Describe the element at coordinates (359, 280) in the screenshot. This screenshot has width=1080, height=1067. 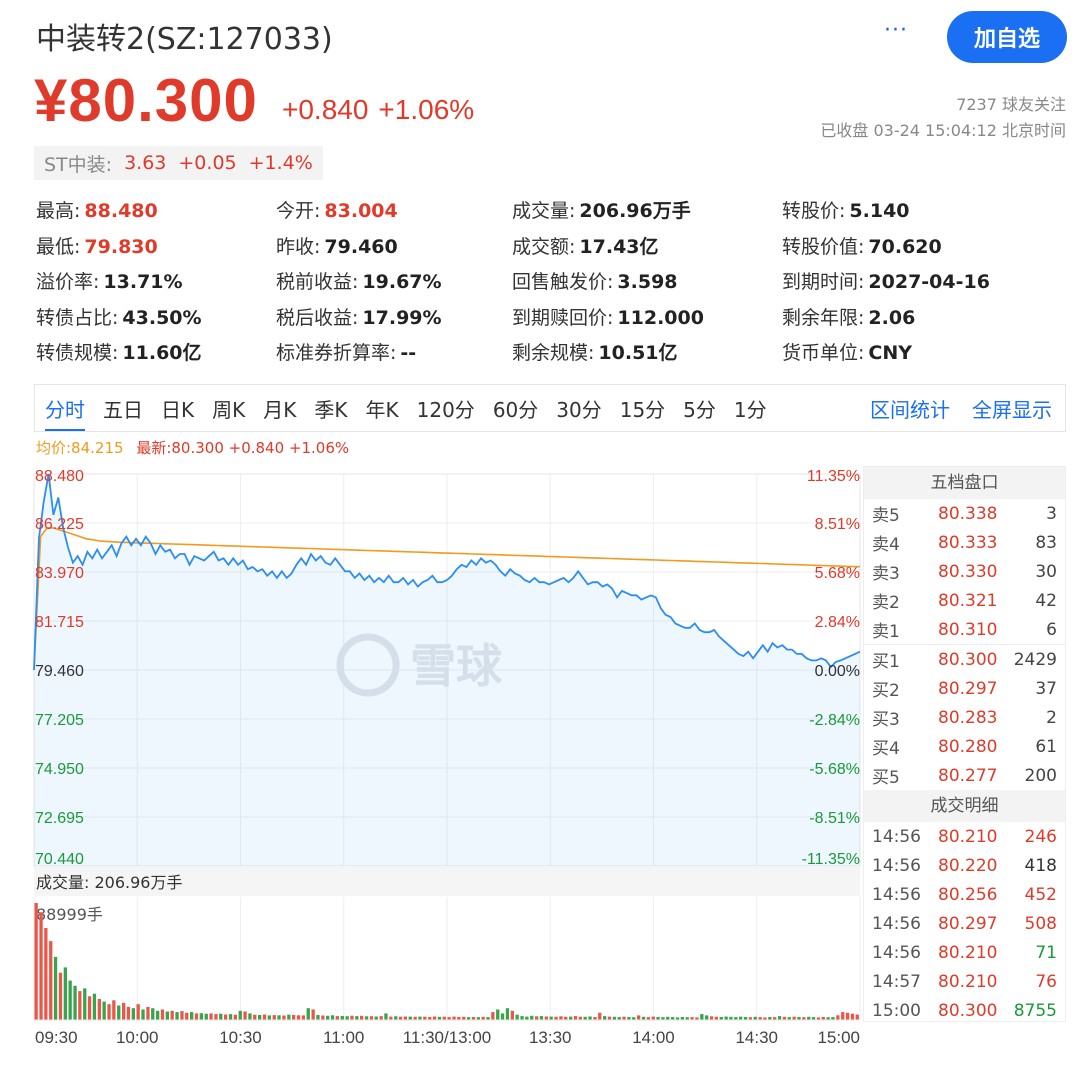
I see `stat-item: 税前收益: 19.67%` at that location.